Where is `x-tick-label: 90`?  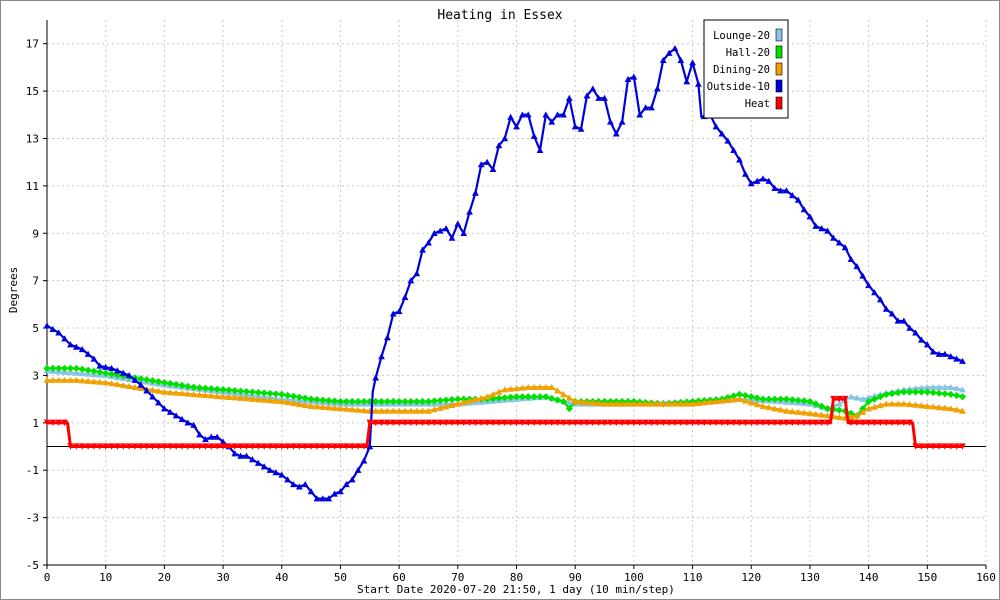
x-tick-label: 90 is located at coordinates (575, 577).